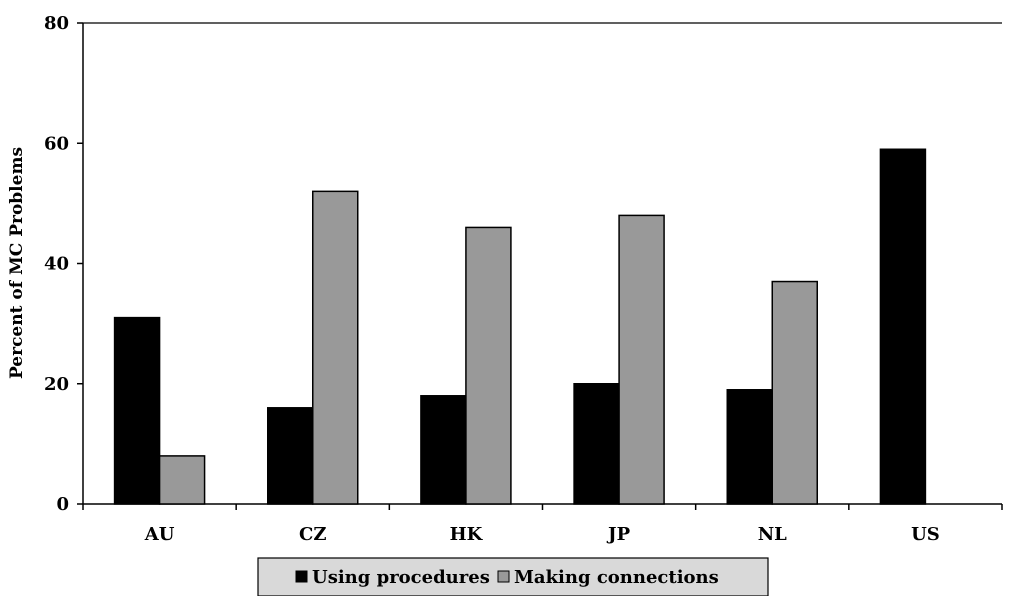 The image size is (1012, 600). Describe the element at coordinates (641, 359) in the screenshot. I see `bar-making-connections-jp` at that location.